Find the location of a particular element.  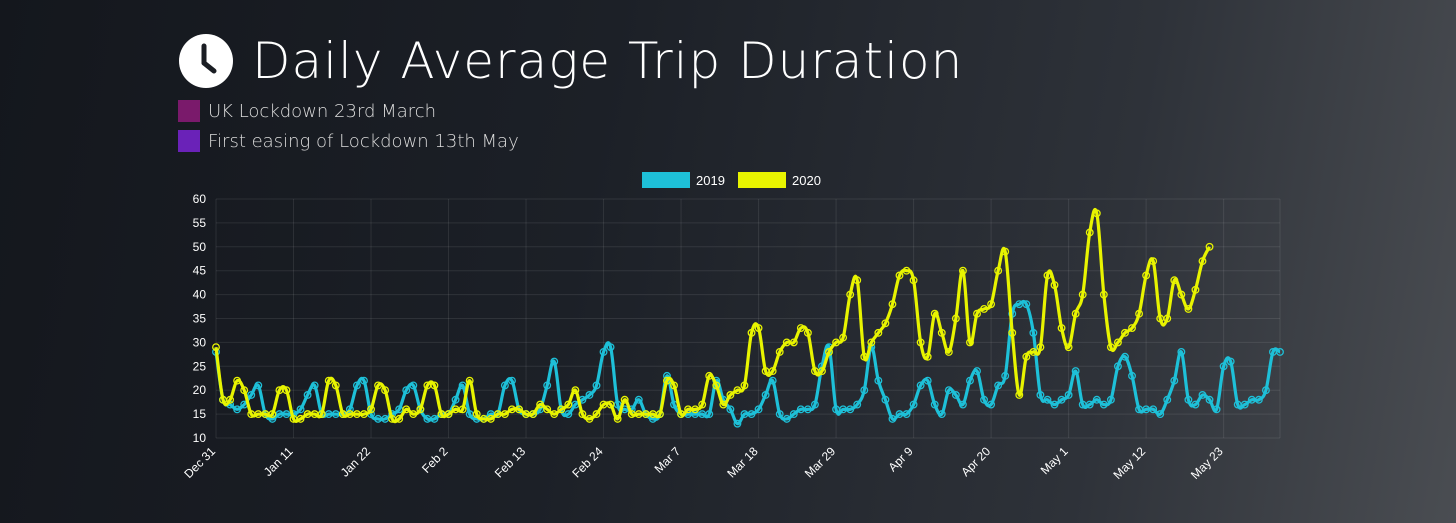

y-tick-label: 15 is located at coordinates (200, 414).